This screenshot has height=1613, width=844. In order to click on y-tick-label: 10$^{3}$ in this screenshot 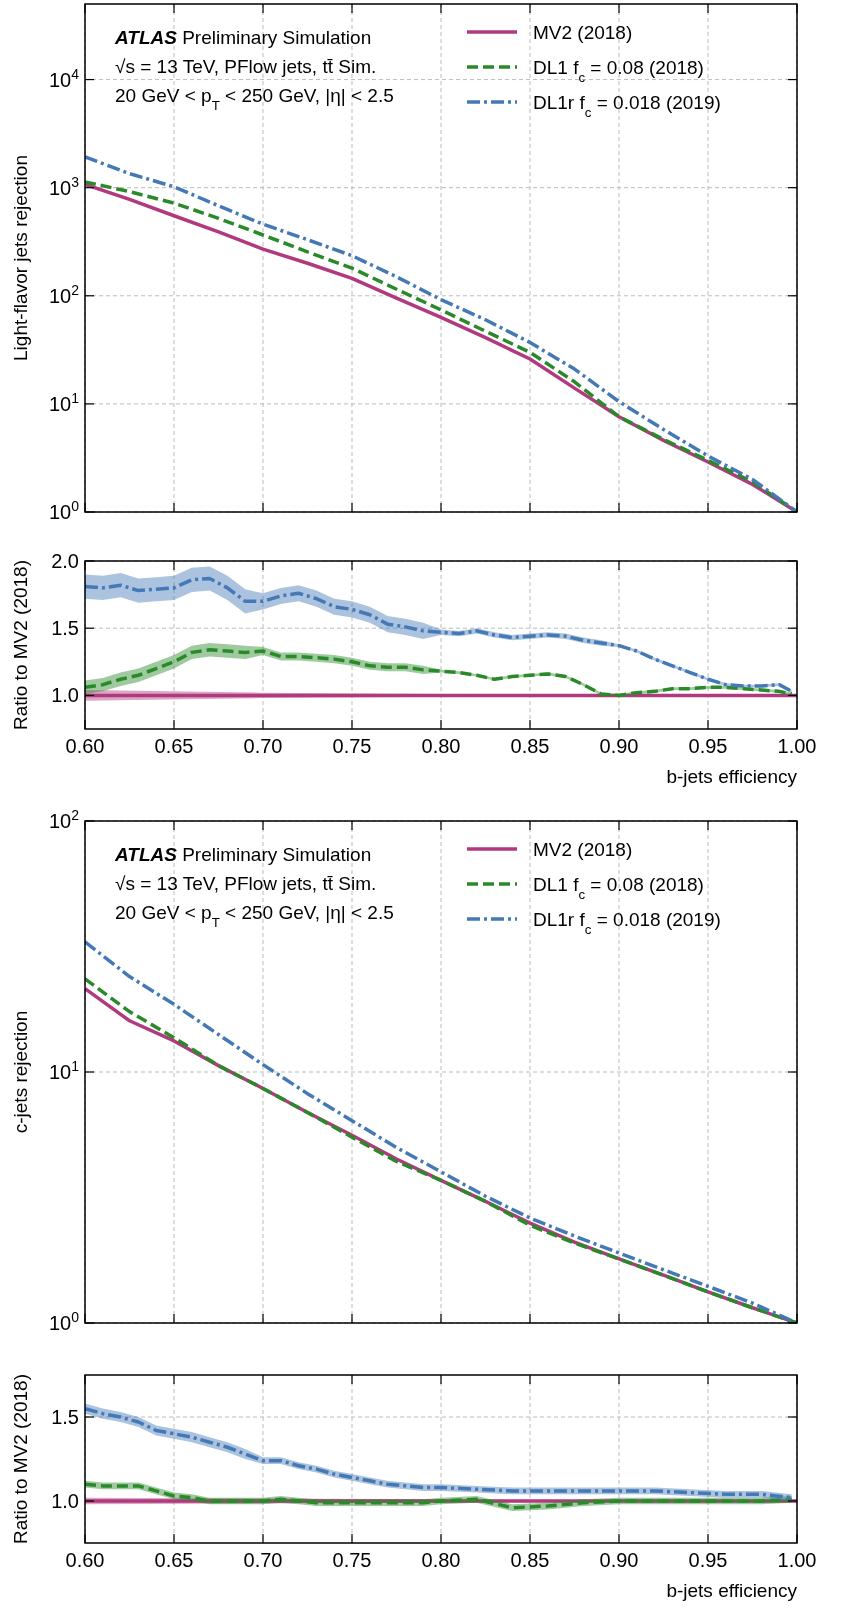, I will do `click(64, 186)`.